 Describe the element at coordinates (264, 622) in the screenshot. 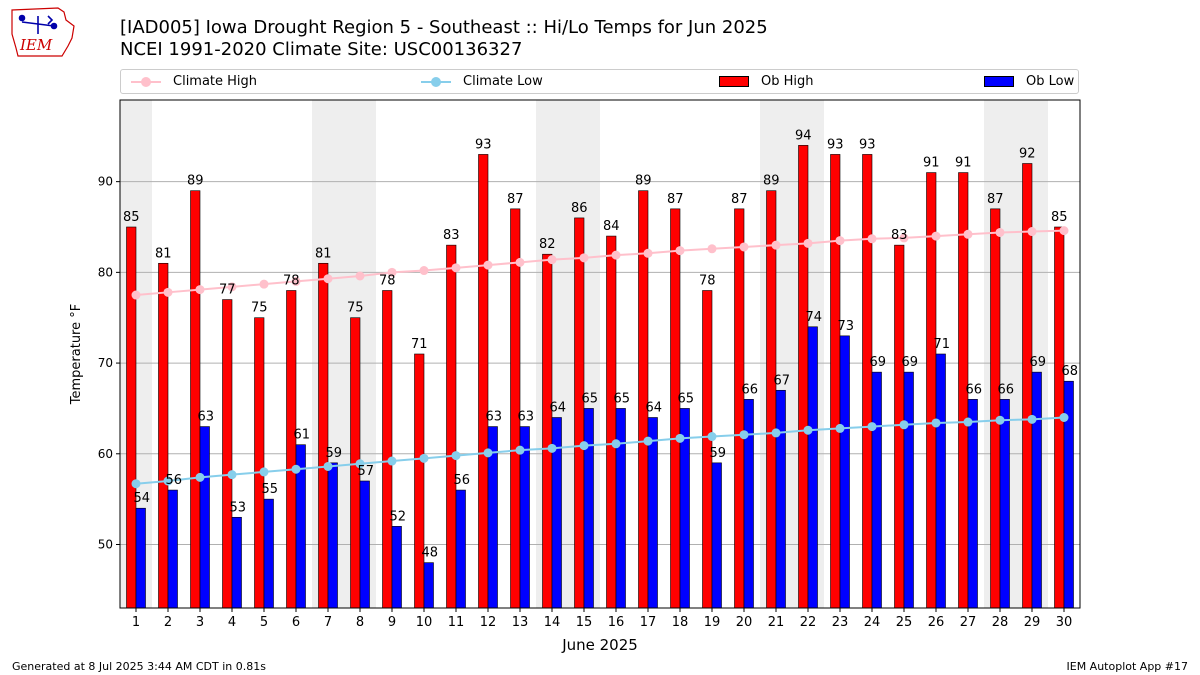

I see `x-tick-label: 5` at that location.